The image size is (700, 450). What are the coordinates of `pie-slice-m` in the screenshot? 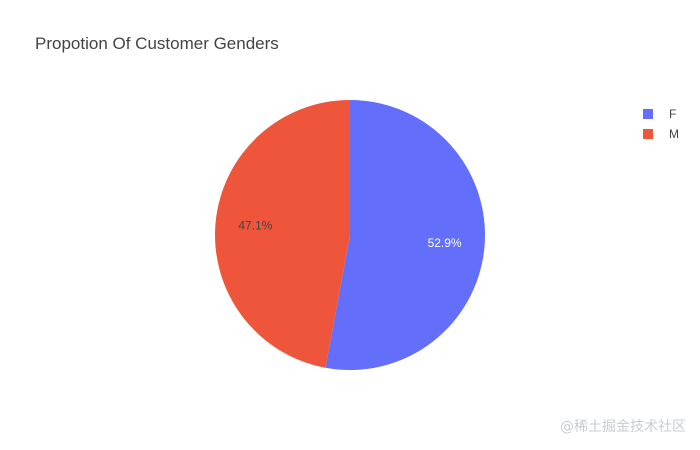 It's located at (282, 234).